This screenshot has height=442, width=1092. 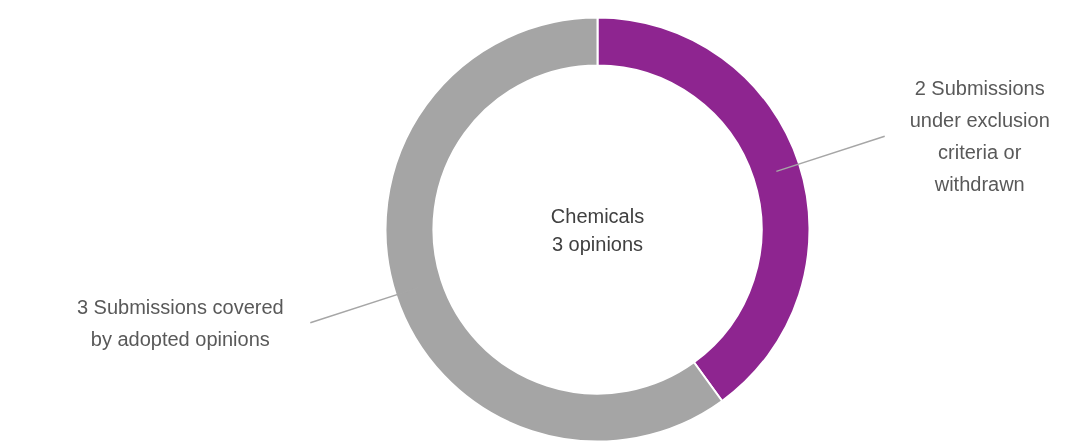 I want to click on slice-label: 3 Submissions covered by adopted opinions, so click(x=180, y=322).